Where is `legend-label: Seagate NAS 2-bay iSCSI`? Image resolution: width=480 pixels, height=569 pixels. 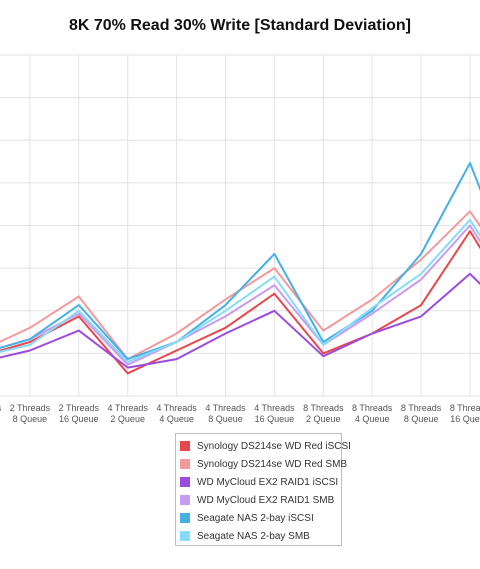 legend-label: Seagate NAS 2-bay iSCSI is located at coordinates (255, 518).